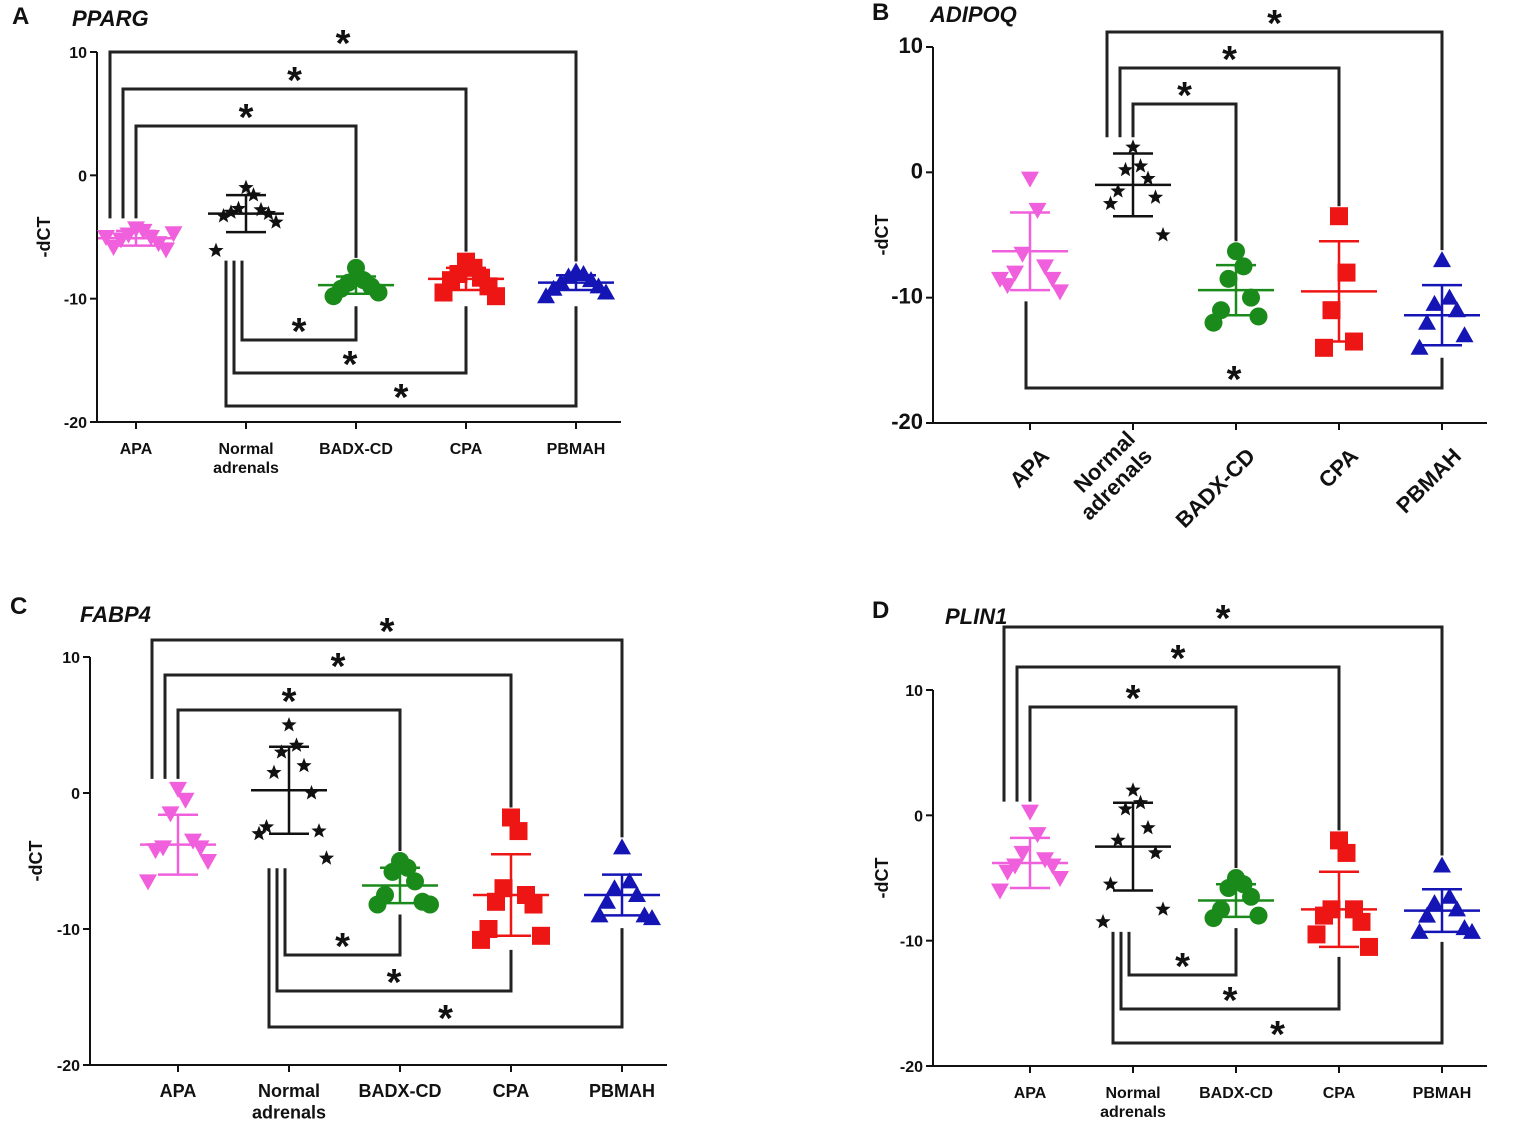 Image resolution: width=1535 pixels, height=1128 pixels. What do you see at coordinates (18, 606) in the screenshot?
I see `panel-label: C` at bounding box center [18, 606].